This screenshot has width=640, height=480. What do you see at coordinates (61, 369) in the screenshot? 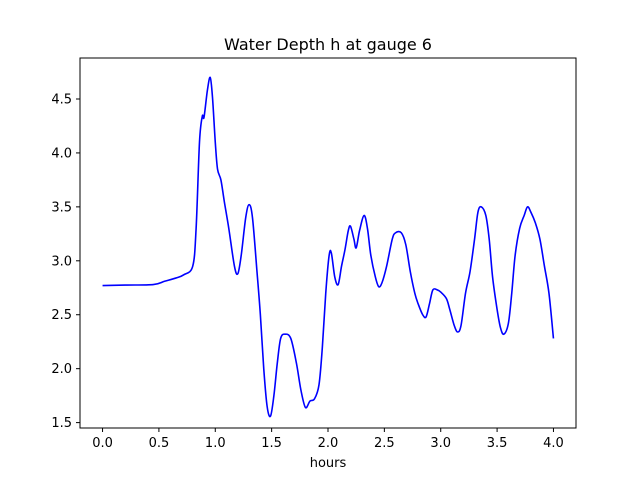
I see `y-tick-label: 2.0` at bounding box center [61, 369].